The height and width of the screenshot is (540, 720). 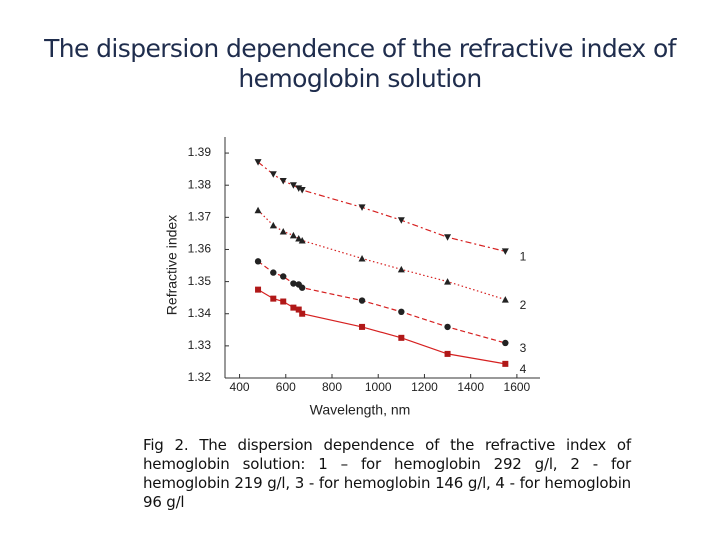 What do you see at coordinates (200, 152) in the screenshot?
I see `y-tick-label: 1.39` at bounding box center [200, 152].